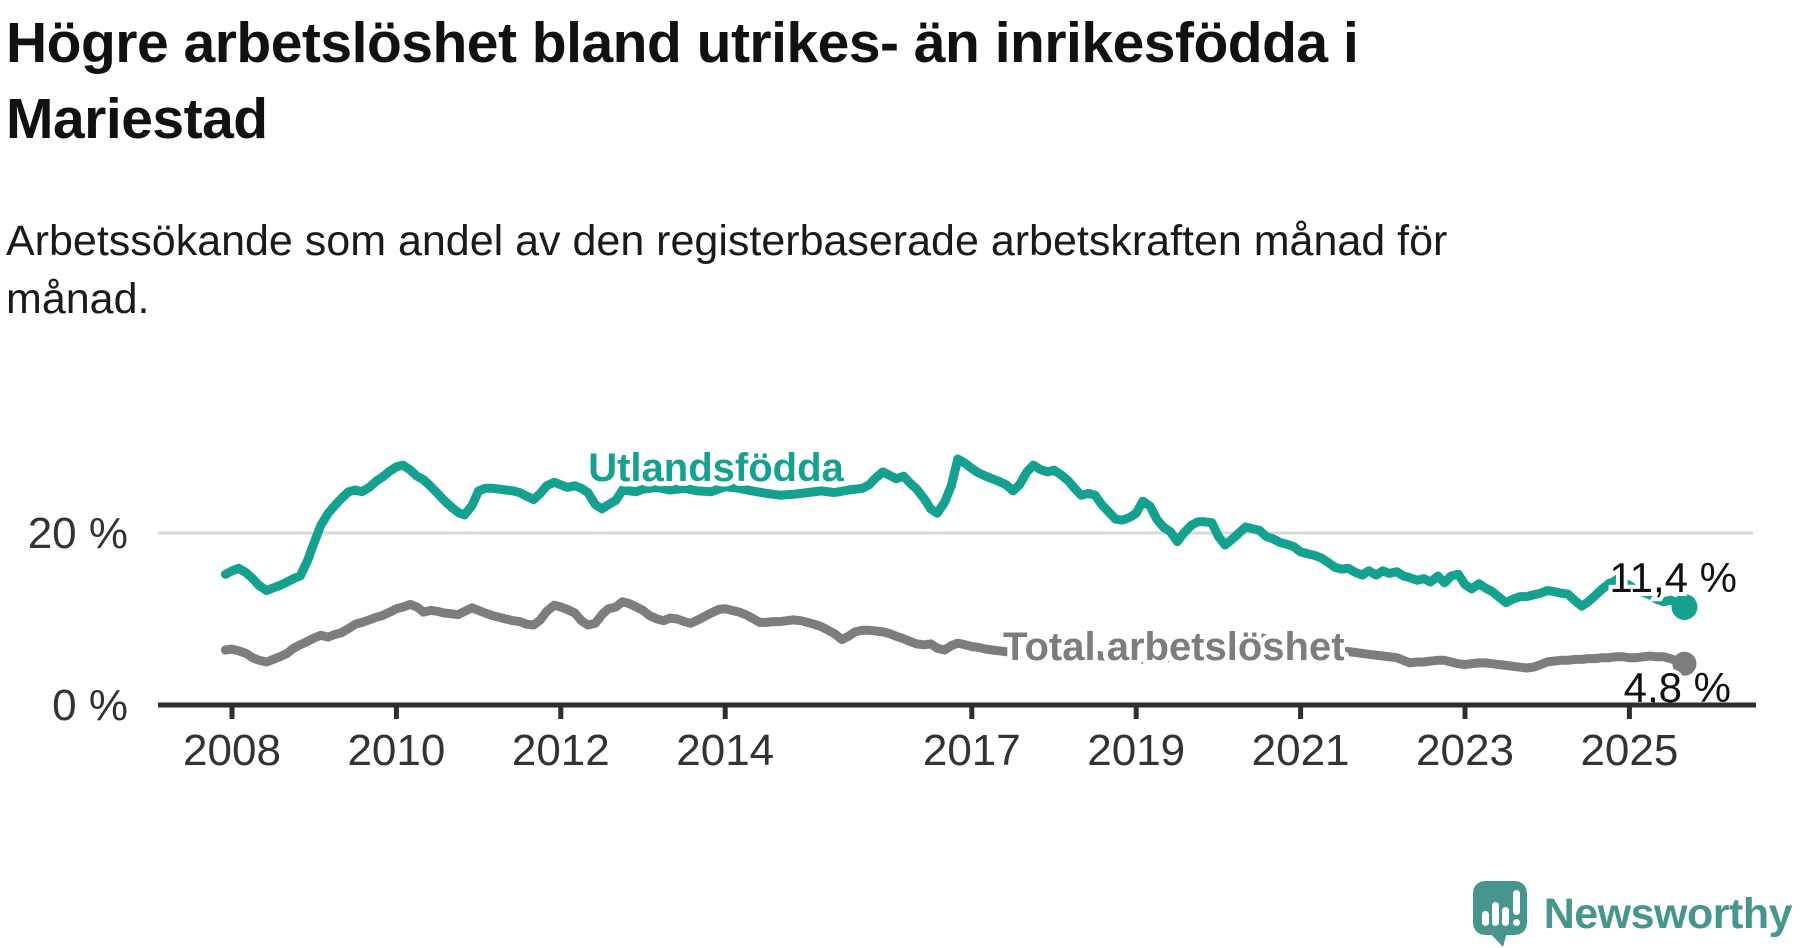  Describe the element at coordinates (1465, 750) in the screenshot. I see `x-tick-label-2023: 2023` at that location.